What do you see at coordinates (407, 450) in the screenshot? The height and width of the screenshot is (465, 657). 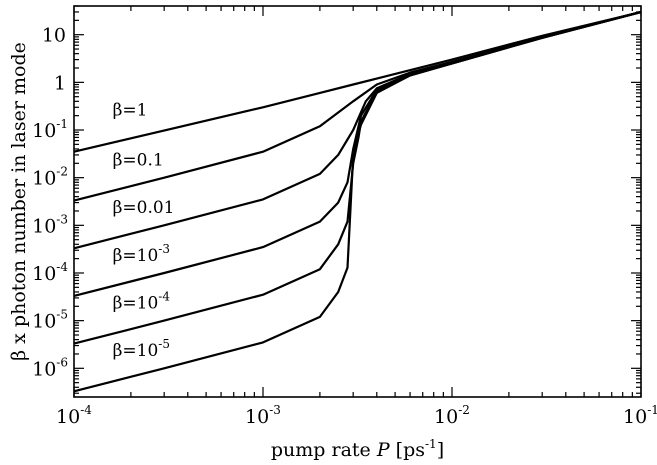 I see `x-axis-title-post: [ps` at bounding box center [407, 450].